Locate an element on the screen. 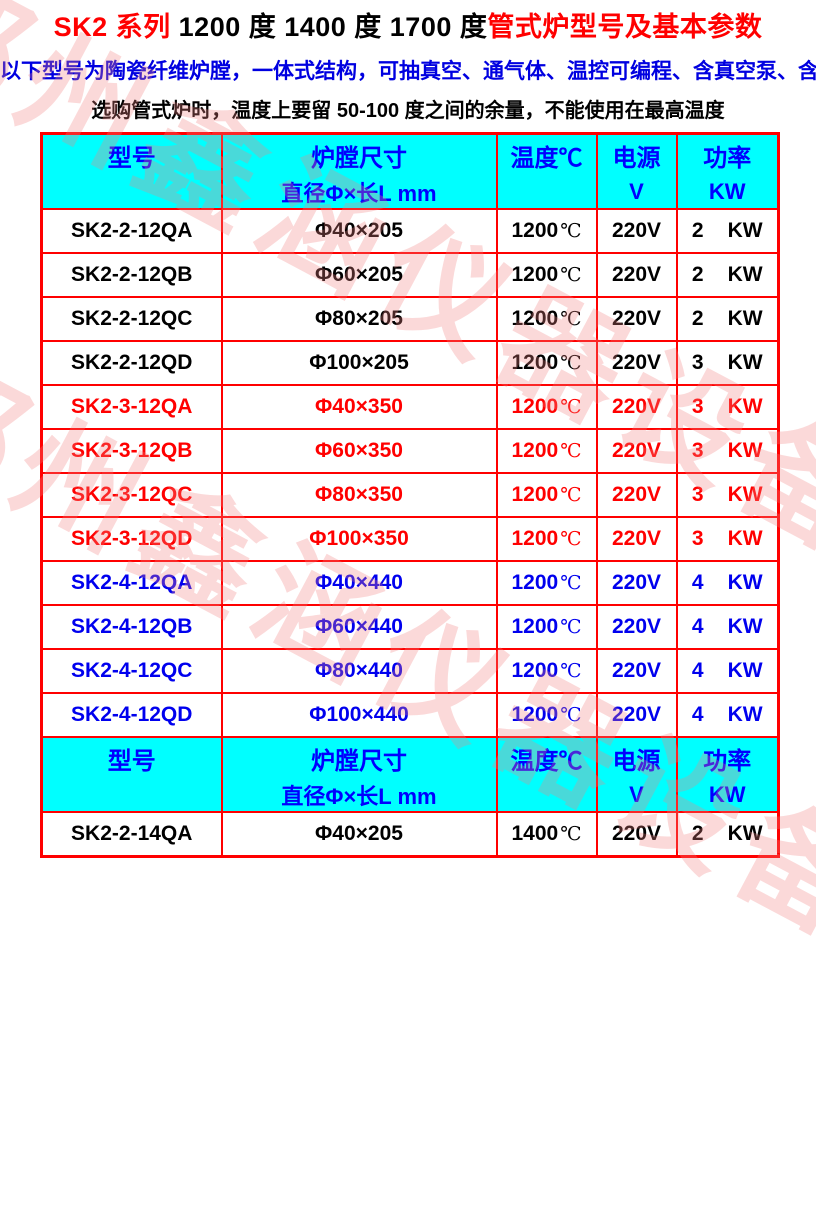  spec-row: SK2-4-12QD Φ100×440 1200 ℃ 220V 4 KW is located at coordinates (410, 715).